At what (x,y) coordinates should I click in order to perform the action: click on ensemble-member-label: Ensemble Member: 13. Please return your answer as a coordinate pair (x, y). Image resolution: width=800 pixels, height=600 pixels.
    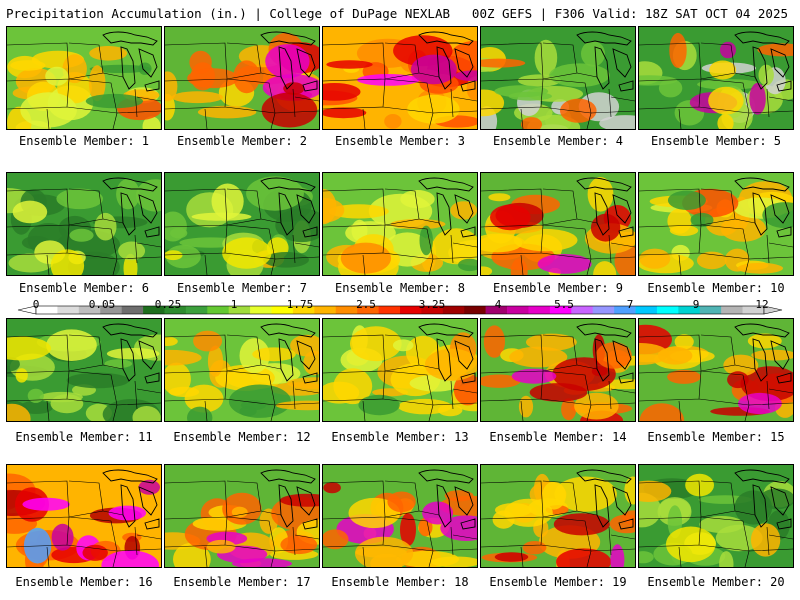
    Looking at the image, I should click on (400, 437).